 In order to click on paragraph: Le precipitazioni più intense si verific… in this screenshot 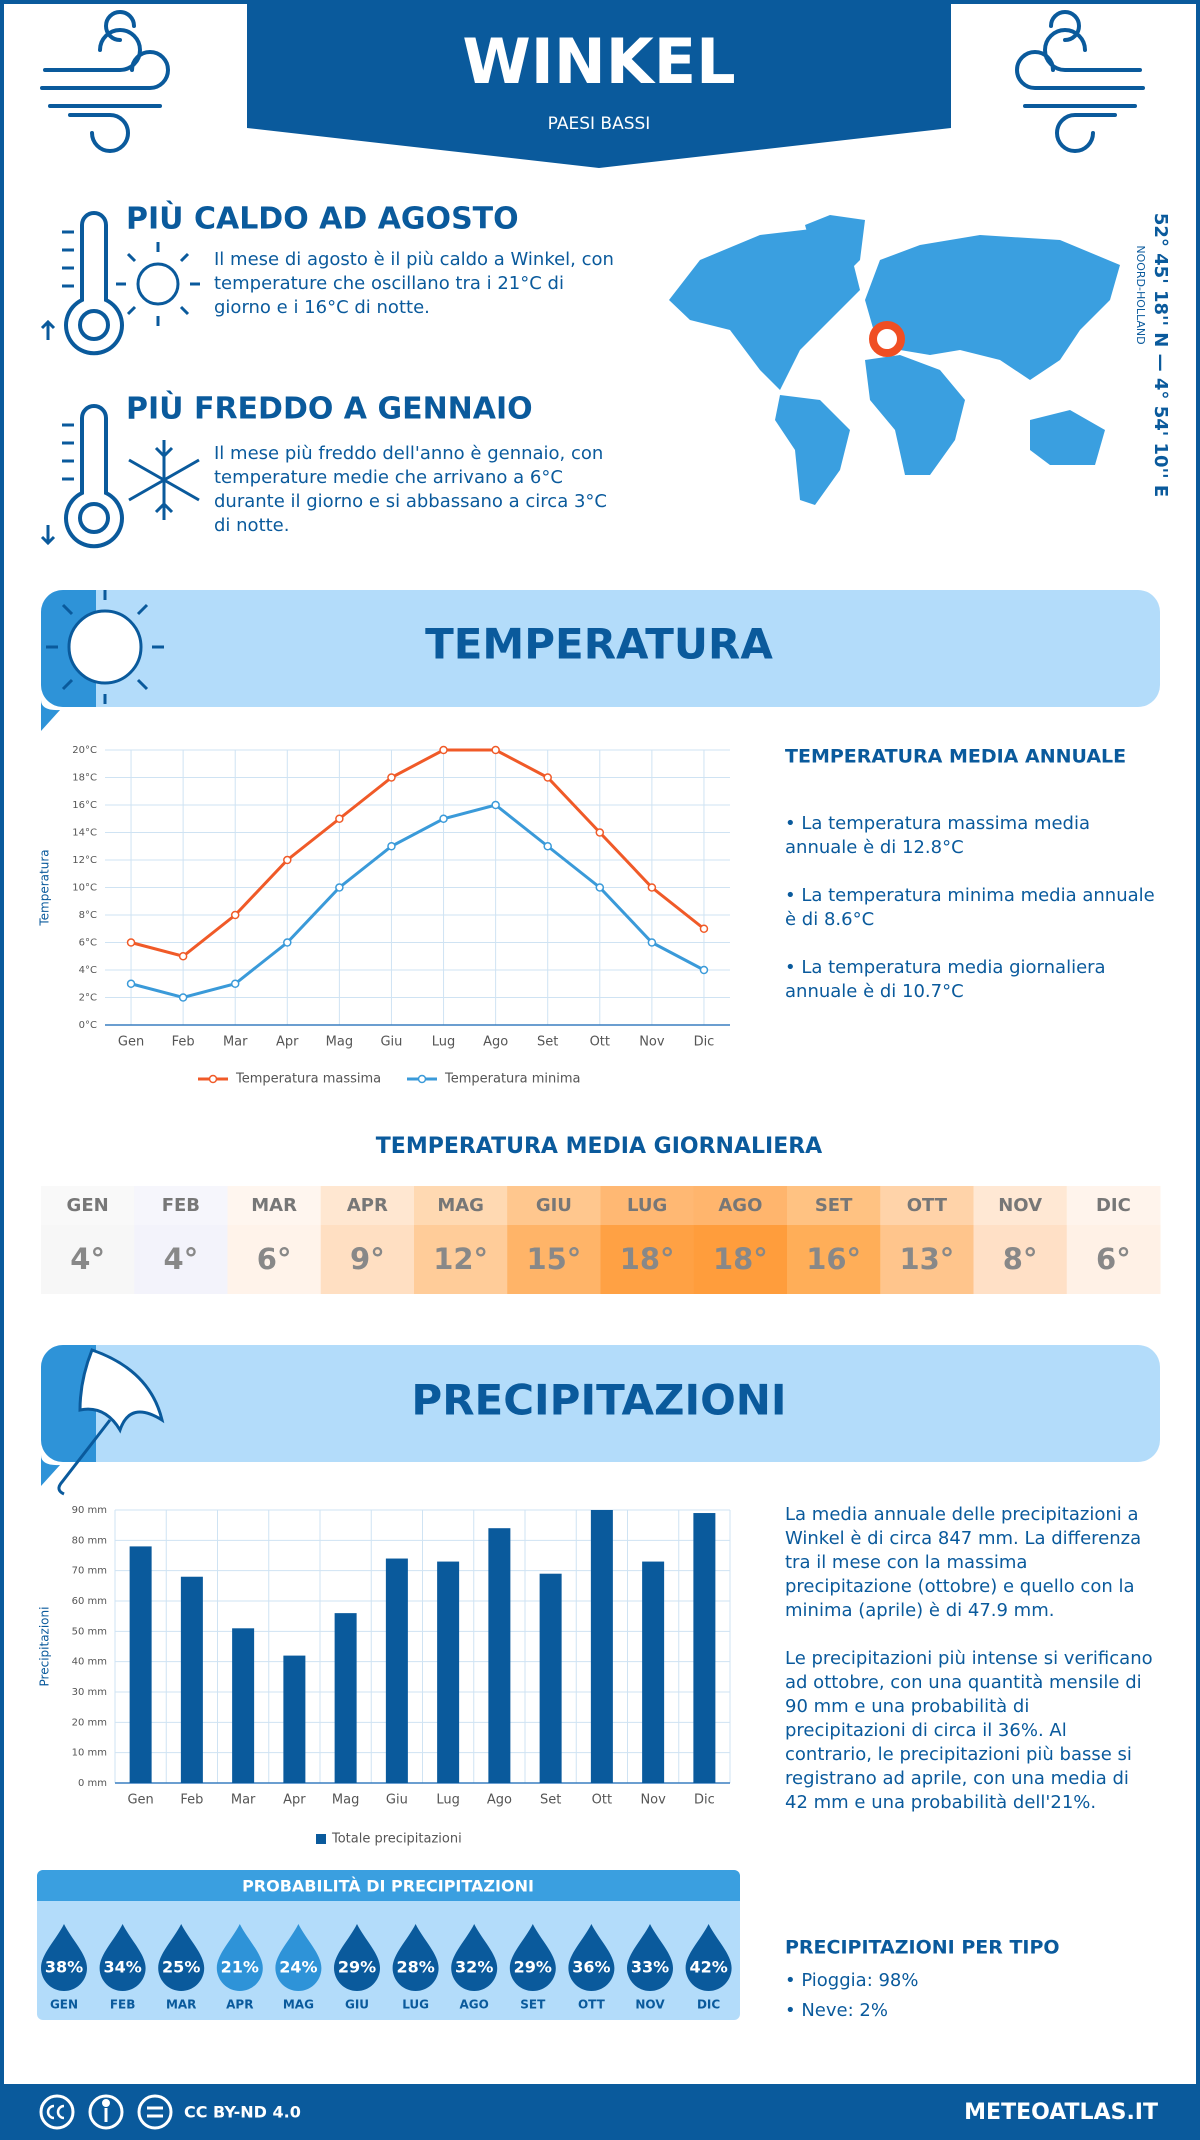, I will do `click(969, 1730)`.